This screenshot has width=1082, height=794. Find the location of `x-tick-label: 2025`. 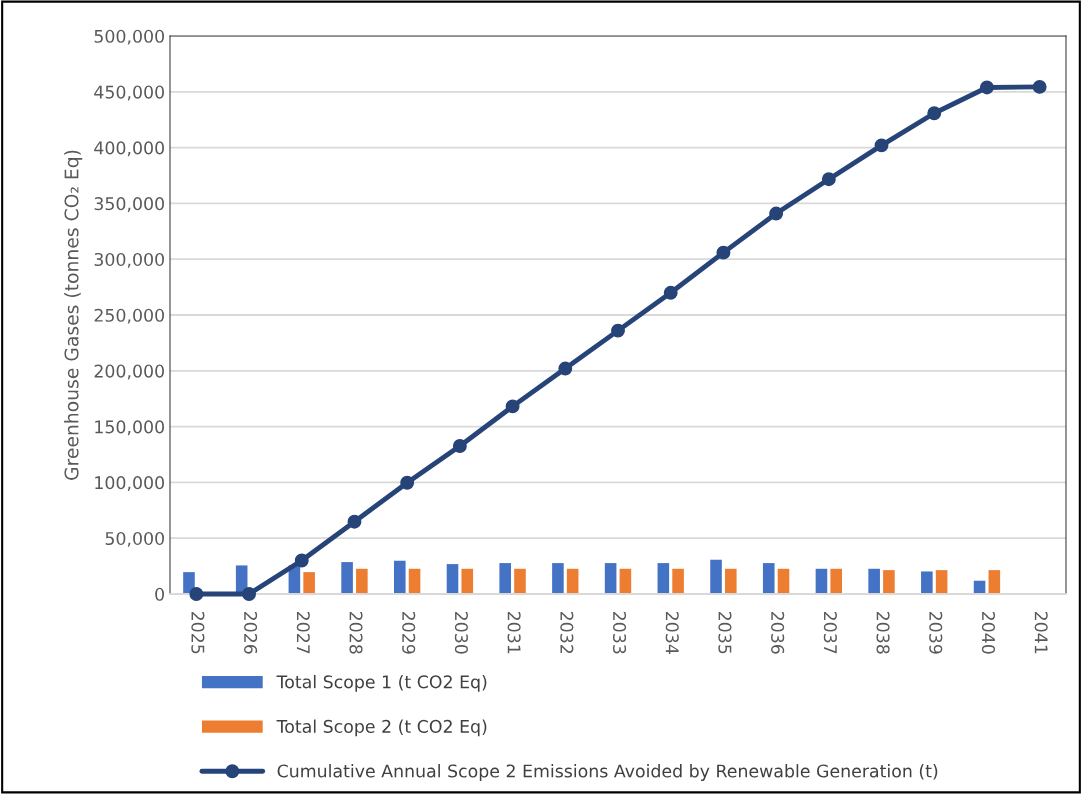

x-tick-label: 2025 is located at coordinates (198, 632).